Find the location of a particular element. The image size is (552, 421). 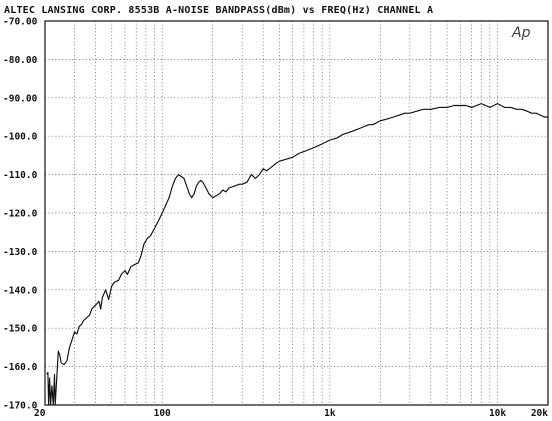

x-tick-label: 10k is located at coordinates (497, 413).